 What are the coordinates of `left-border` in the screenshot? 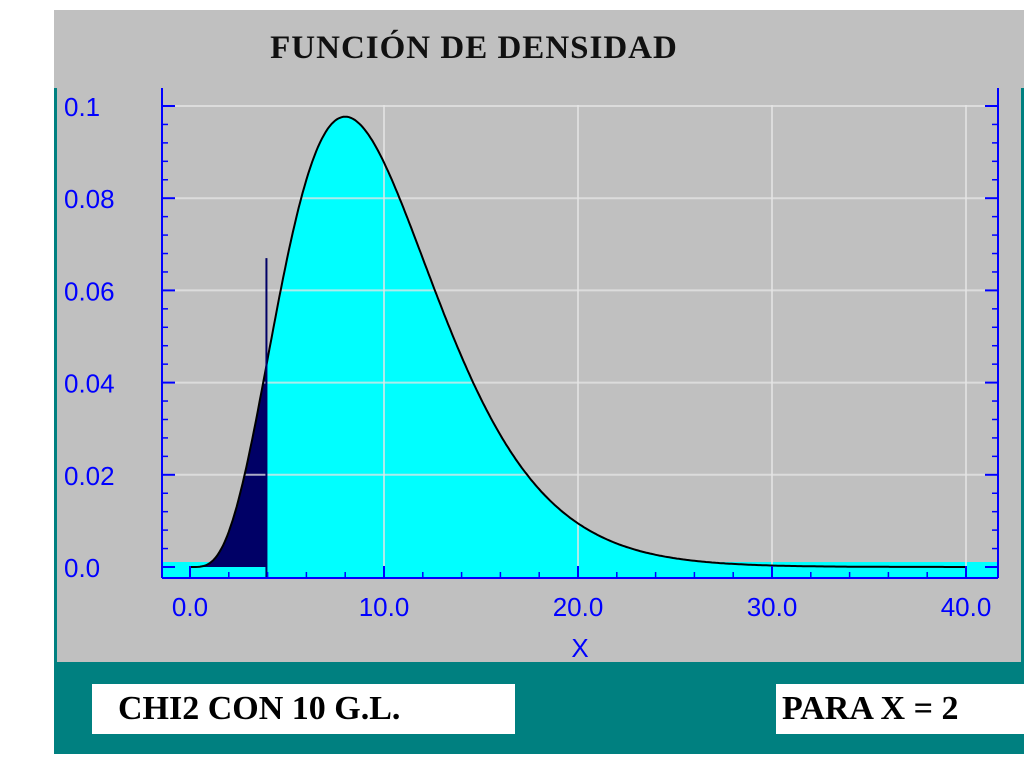 It's located at (55, 375).